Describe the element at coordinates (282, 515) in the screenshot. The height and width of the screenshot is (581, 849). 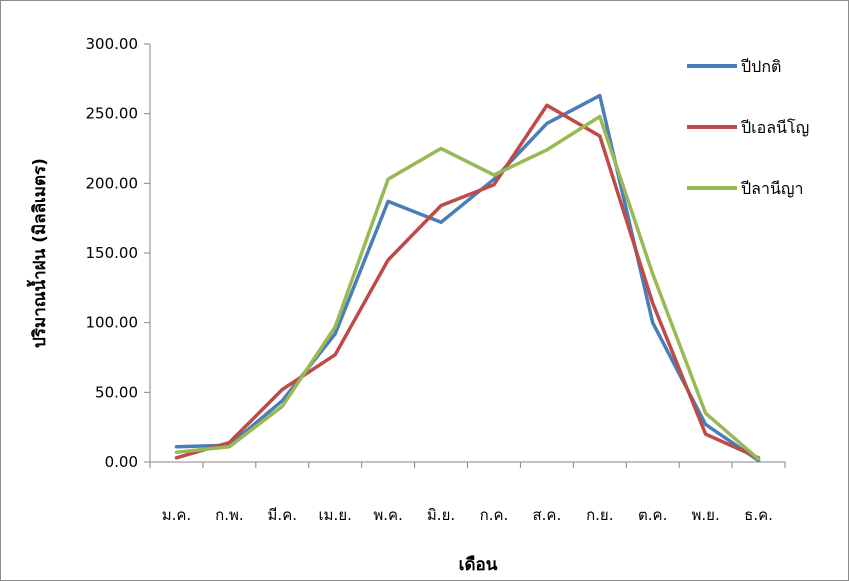
I see `x-tick-label: มี.ค.` at that location.